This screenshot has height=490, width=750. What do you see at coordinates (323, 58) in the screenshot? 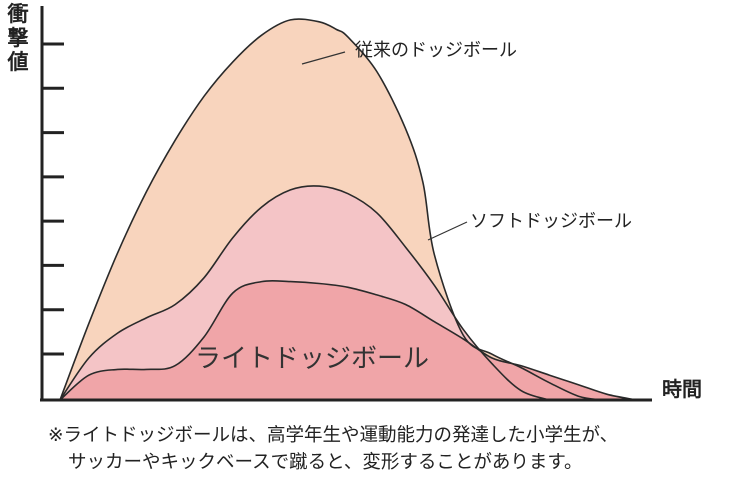
I see `leader-line-traditional` at bounding box center [323, 58].